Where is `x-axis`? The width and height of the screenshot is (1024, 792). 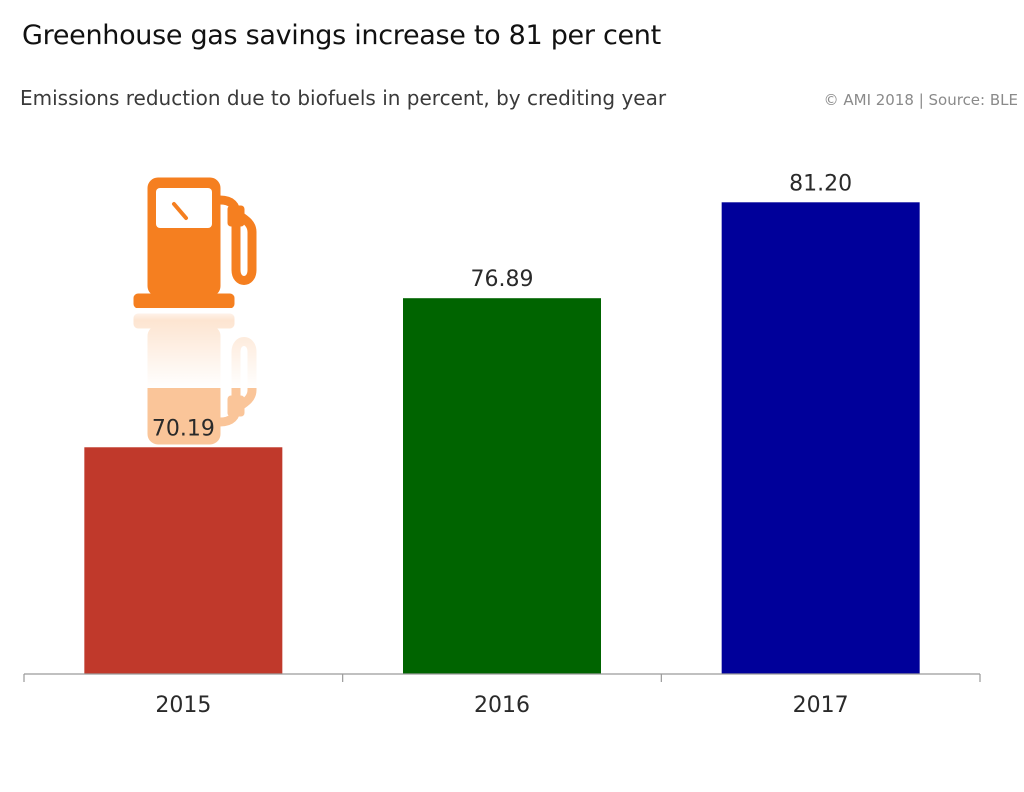
x-axis is located at coordinates (502, 677).